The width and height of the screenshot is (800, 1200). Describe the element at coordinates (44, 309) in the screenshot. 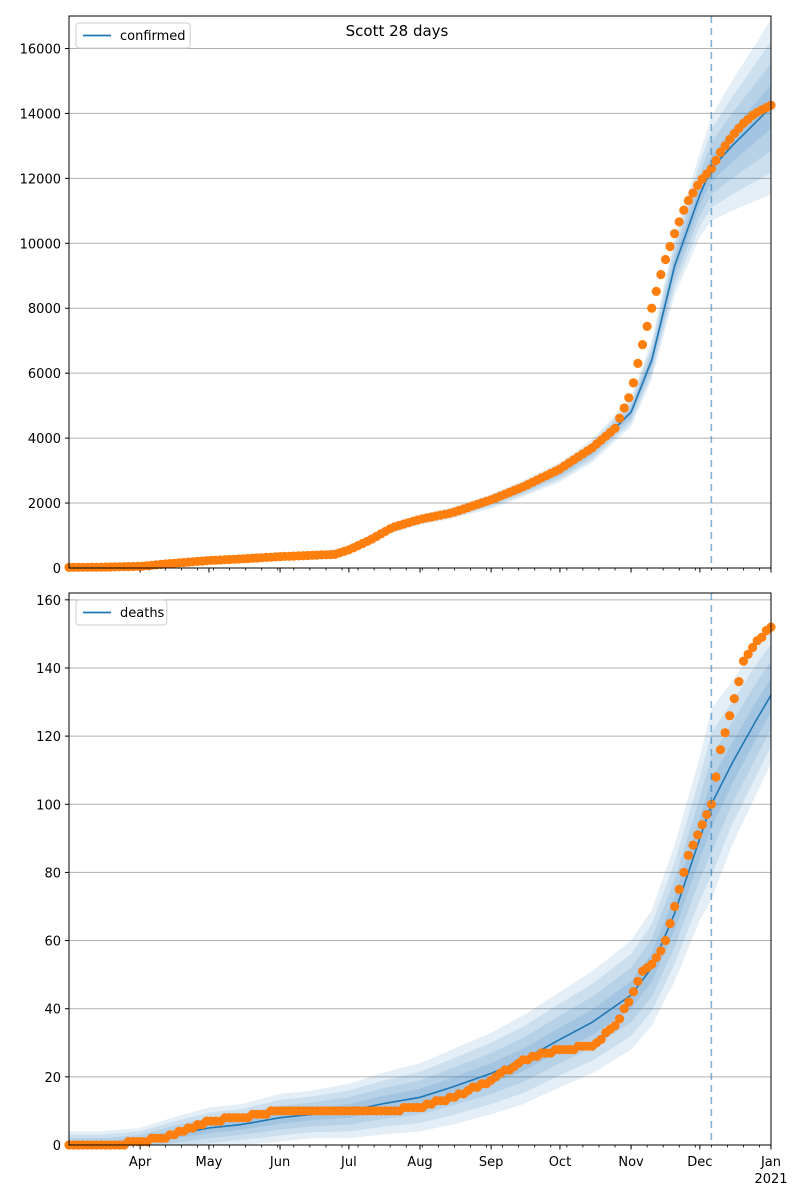

I see `y-tick-label: 8000` at that location.